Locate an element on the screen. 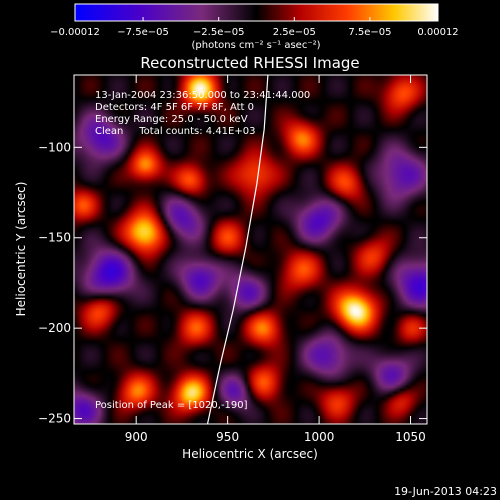 The width and height of the screenshot is (500, 500). x-tick-label: 950 is located at coordinates (227, 437).